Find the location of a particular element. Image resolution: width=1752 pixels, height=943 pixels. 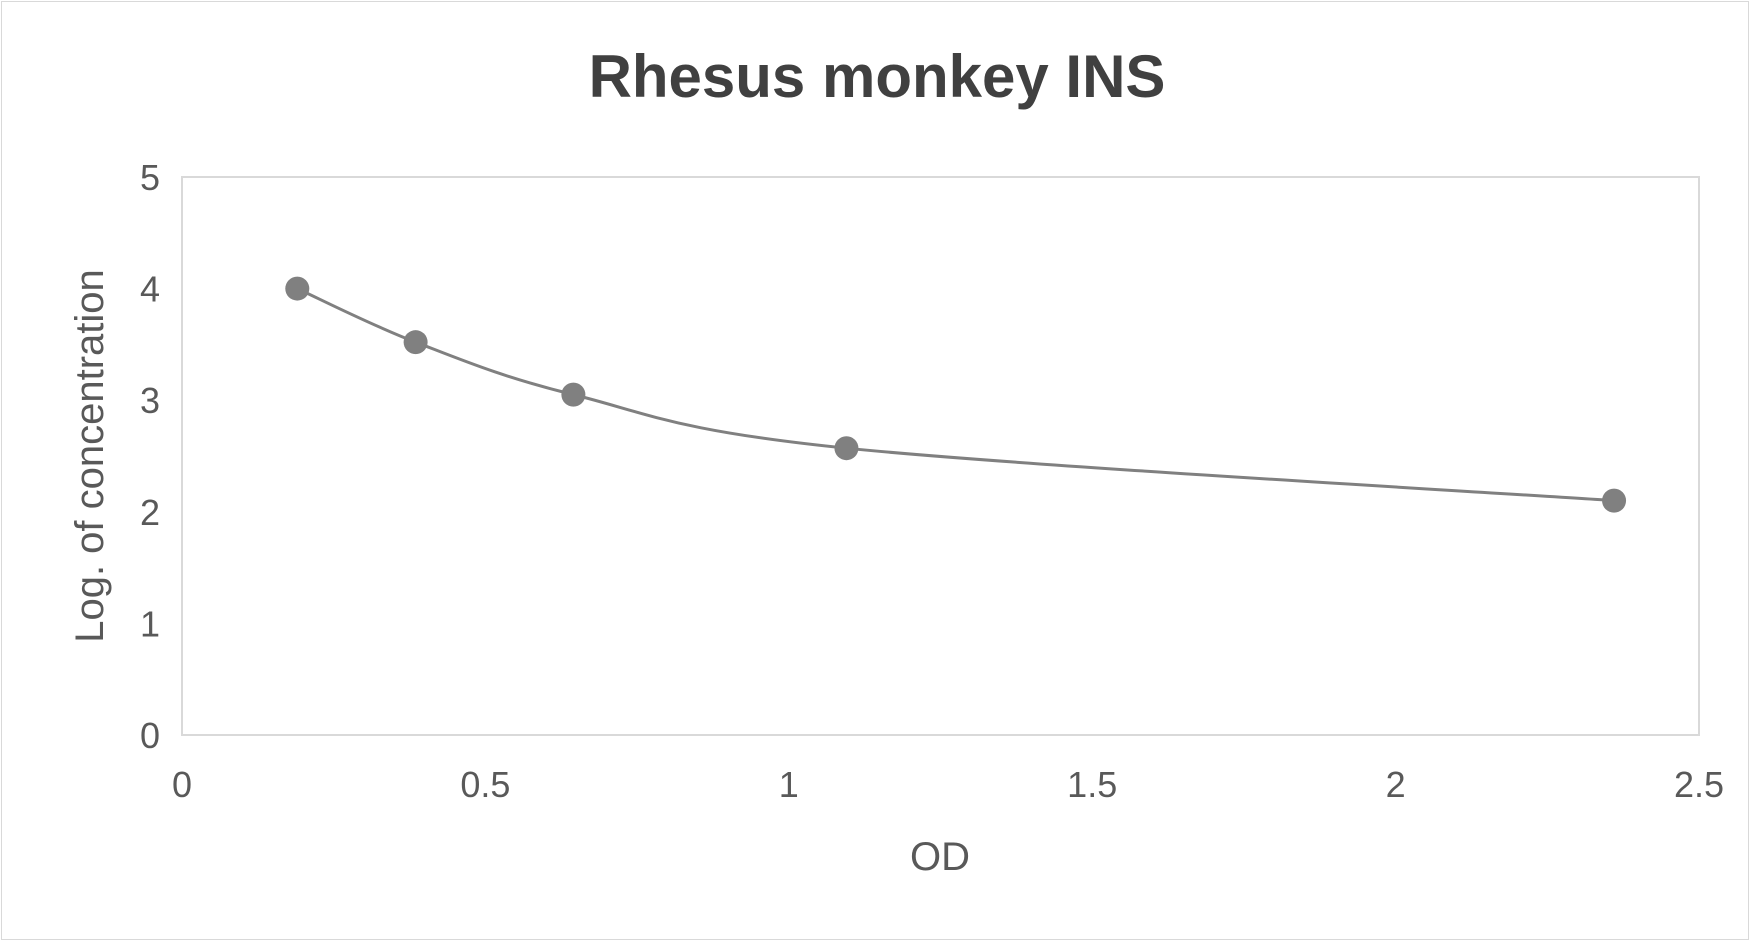

x-tick-label: 1.5 is located at coordinates (1092, 784).